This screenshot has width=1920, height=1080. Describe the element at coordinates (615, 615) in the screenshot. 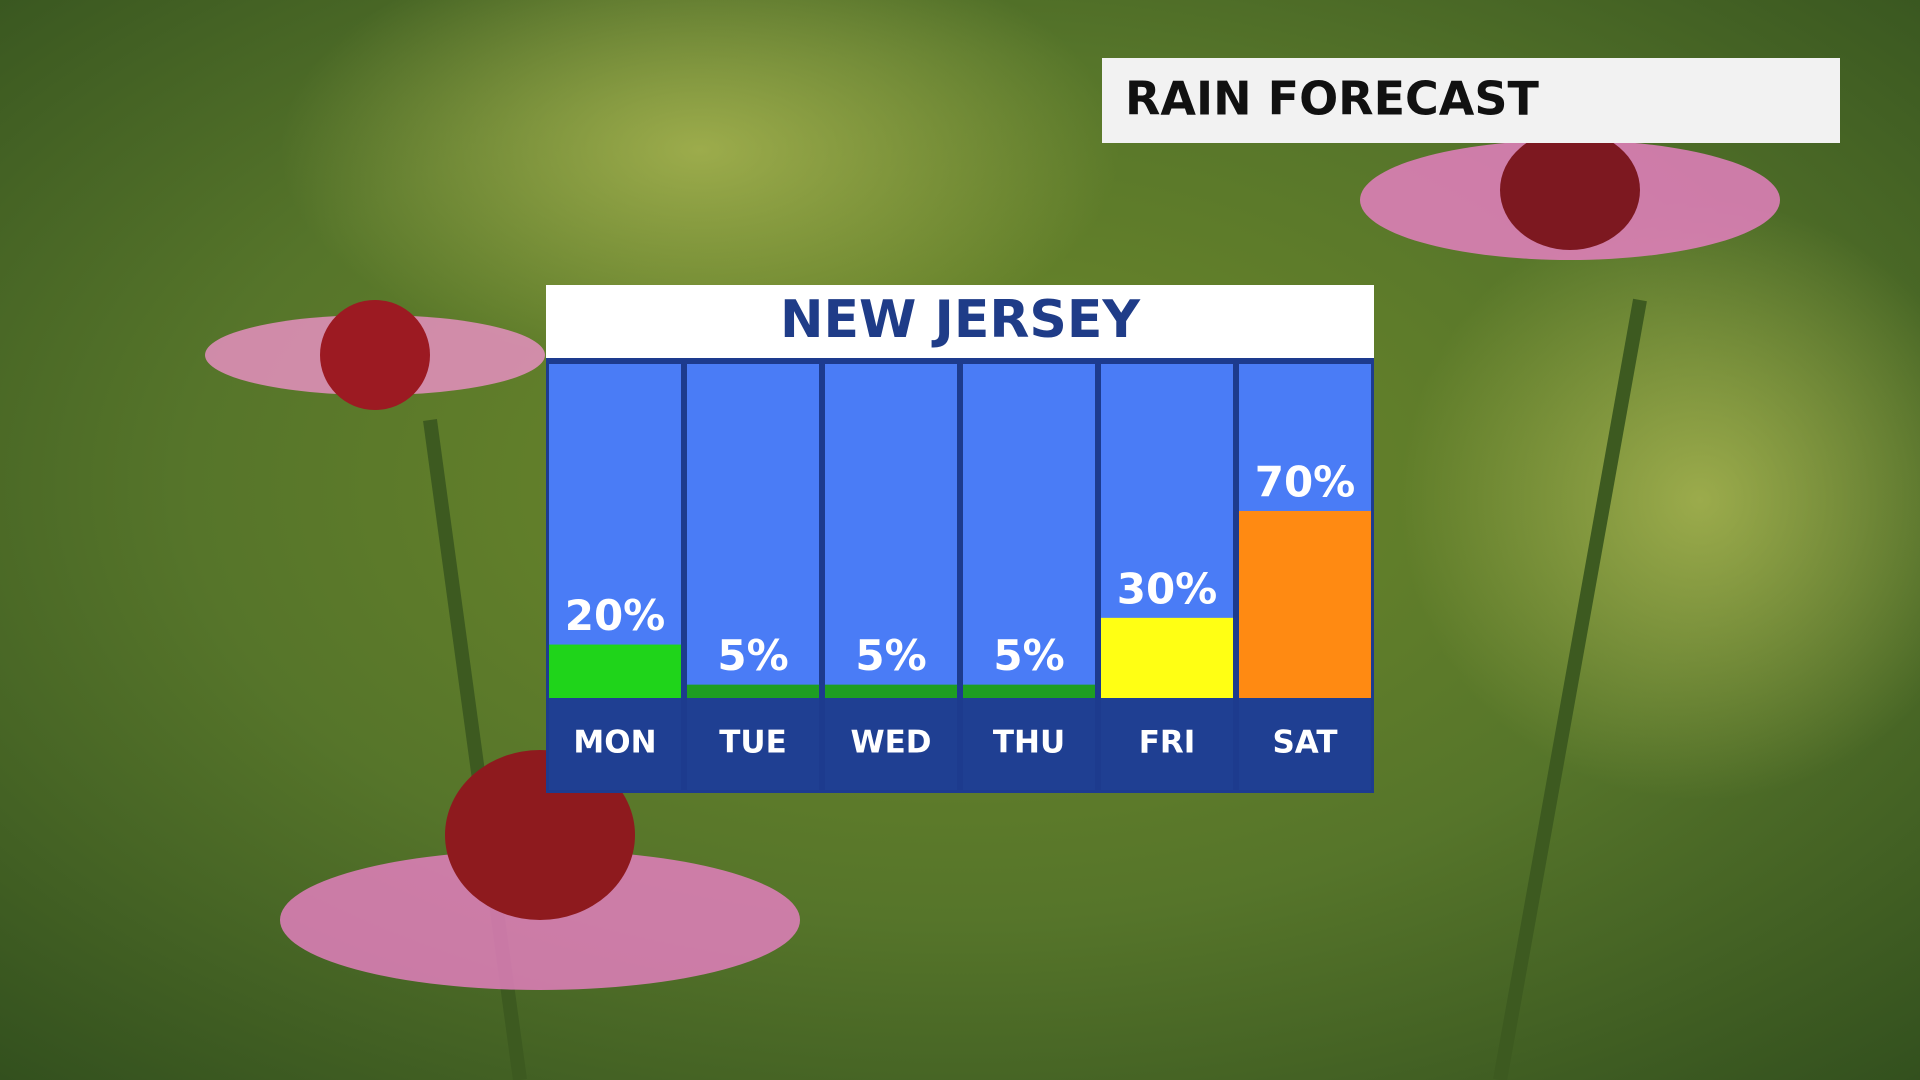

I see `value-label: 20%` at that location.